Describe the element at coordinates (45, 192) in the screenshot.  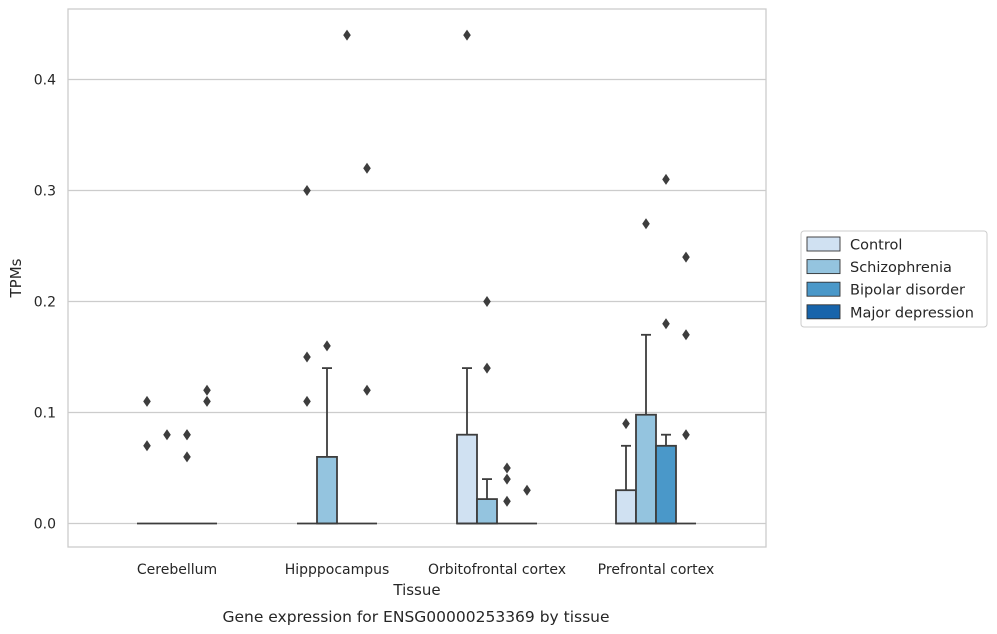
I see `y-tick-label: 0.3` at that location.